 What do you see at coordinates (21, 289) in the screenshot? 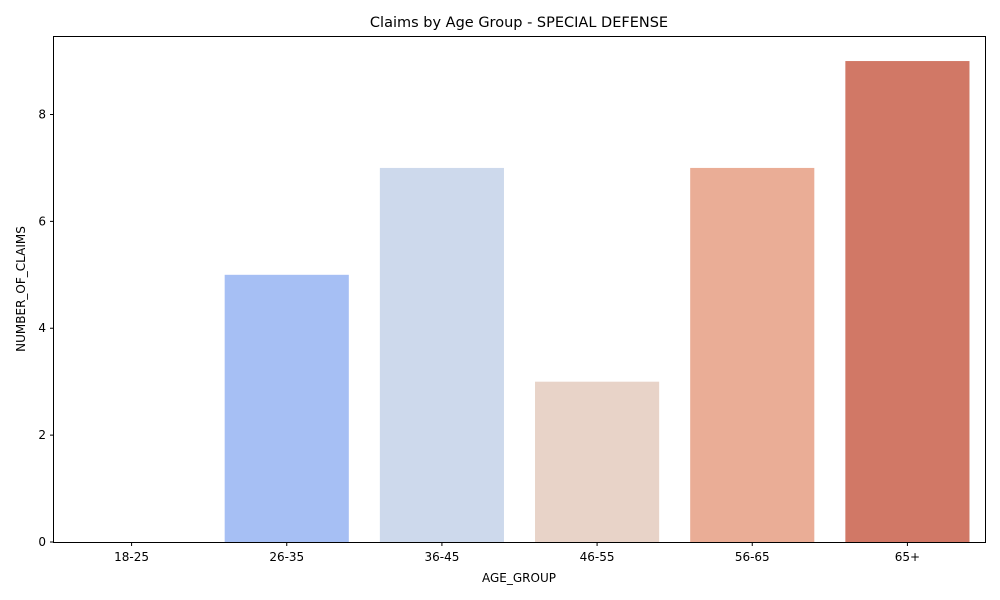
I see `y-axis-label: NUMBER_OF_CLAIMS` at bounding box center [21, 289].